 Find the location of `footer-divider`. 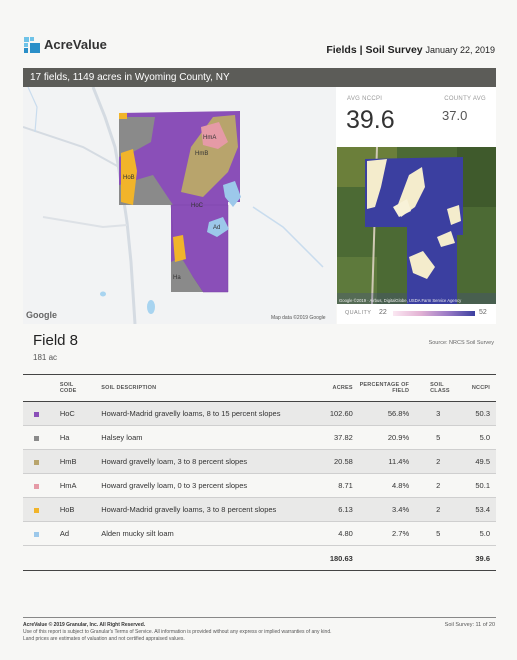

footer-divider is located at coordinates (259, 617).